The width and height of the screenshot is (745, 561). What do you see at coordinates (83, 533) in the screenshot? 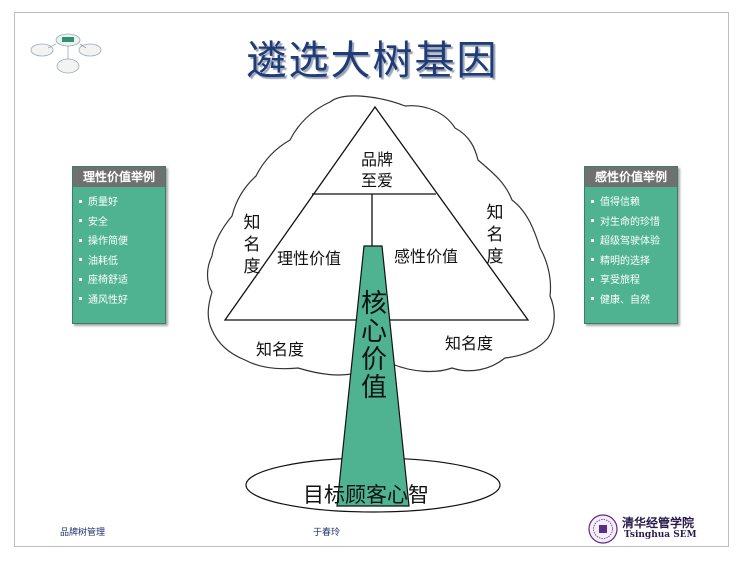
I see `footer-left-text: 品牌树管理` at bounding box center [83, 533].